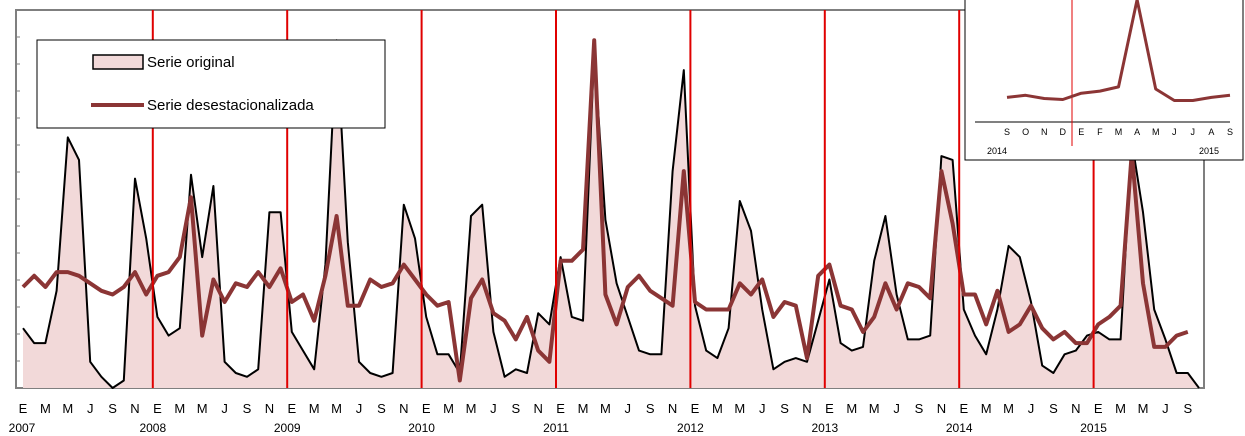 The image size is (1245, 436). What do you see at coordinates (1209, 151) in the screenshot?
I see `inset-year-label: 2015` at bounding box center [1209, 151].